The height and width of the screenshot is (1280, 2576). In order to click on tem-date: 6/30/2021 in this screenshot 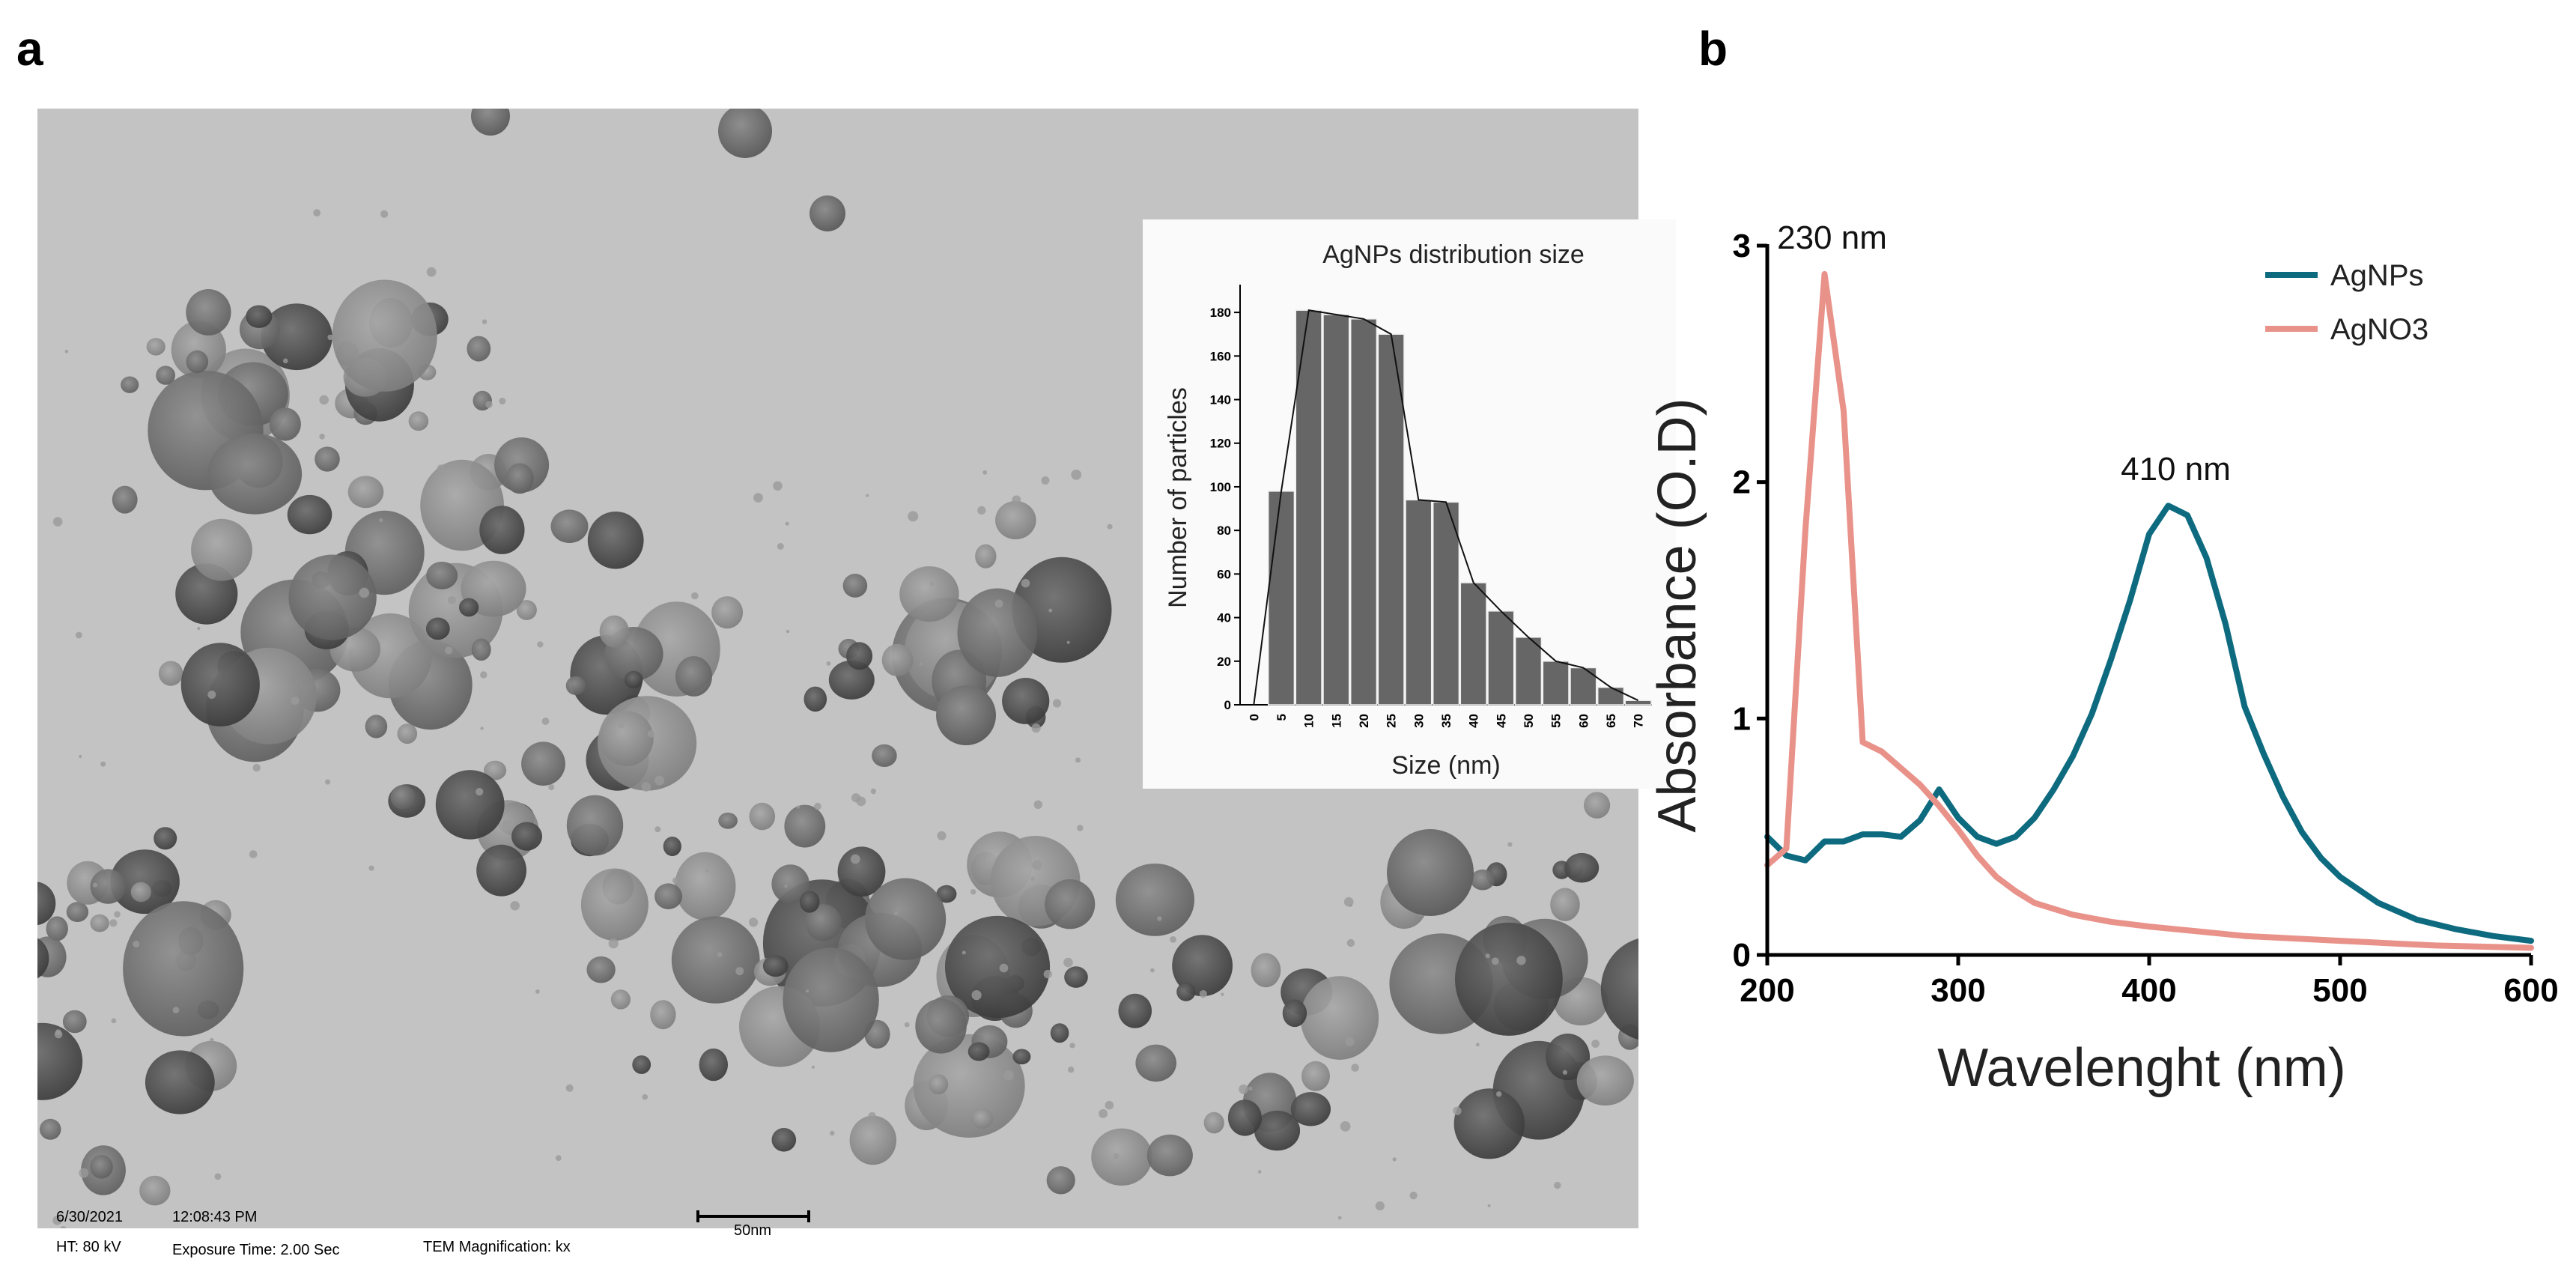, I will do `click(89, 1217)`.